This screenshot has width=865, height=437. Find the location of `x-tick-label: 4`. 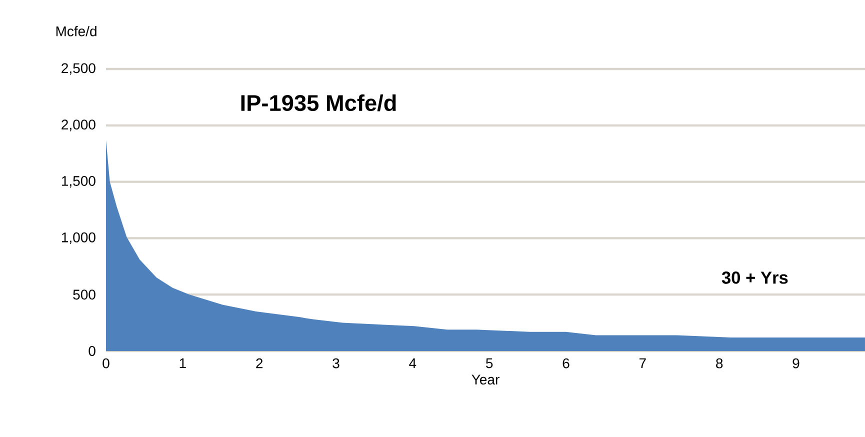

x-tick-label: 4 is located at coordinates (412, 363).